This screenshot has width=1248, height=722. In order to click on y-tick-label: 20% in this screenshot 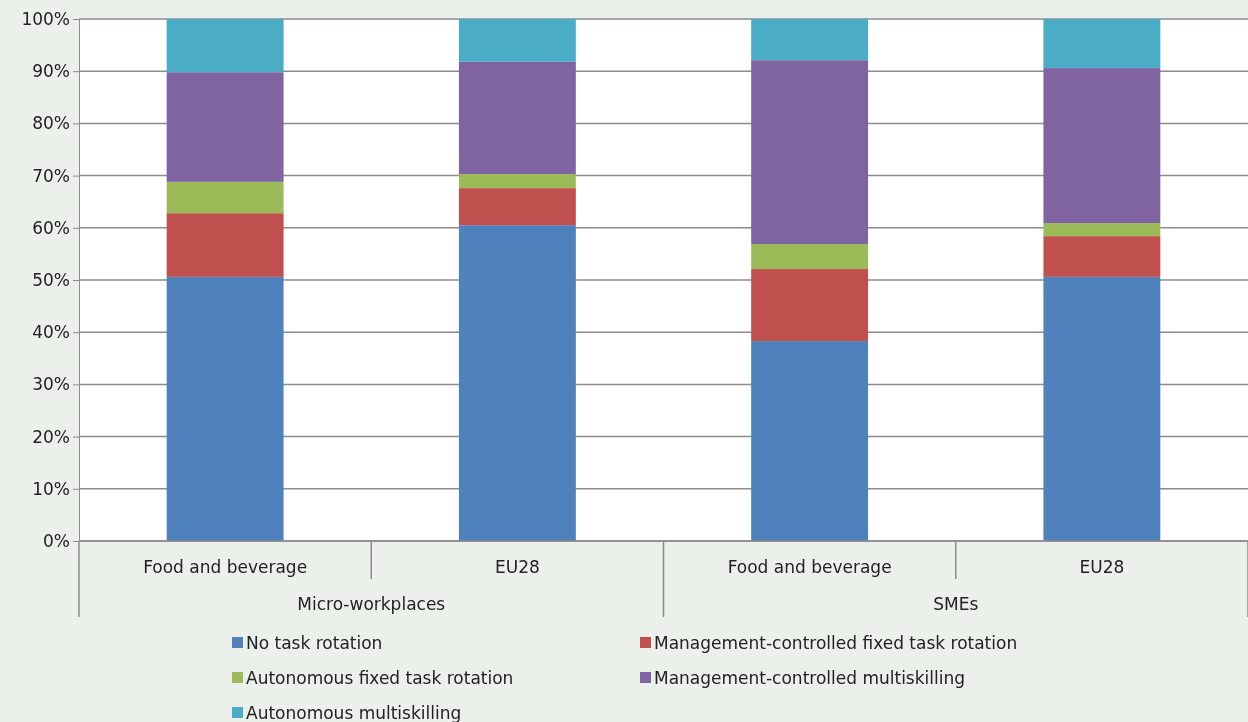, I will do `click(51, 436)`.